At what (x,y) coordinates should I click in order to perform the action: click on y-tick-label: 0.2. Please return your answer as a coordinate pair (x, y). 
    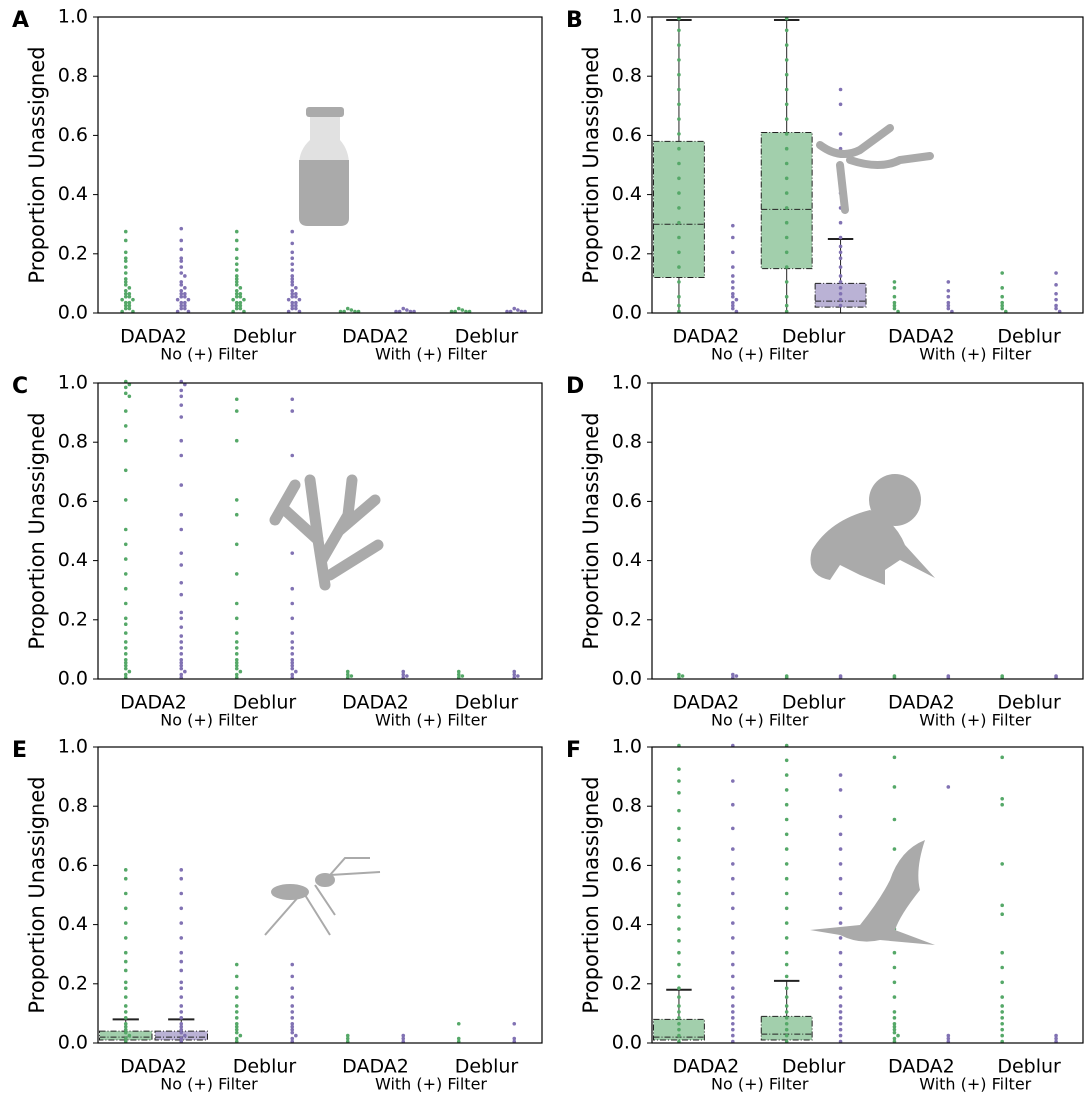
    Looking at the image, I should click on (73, 253).